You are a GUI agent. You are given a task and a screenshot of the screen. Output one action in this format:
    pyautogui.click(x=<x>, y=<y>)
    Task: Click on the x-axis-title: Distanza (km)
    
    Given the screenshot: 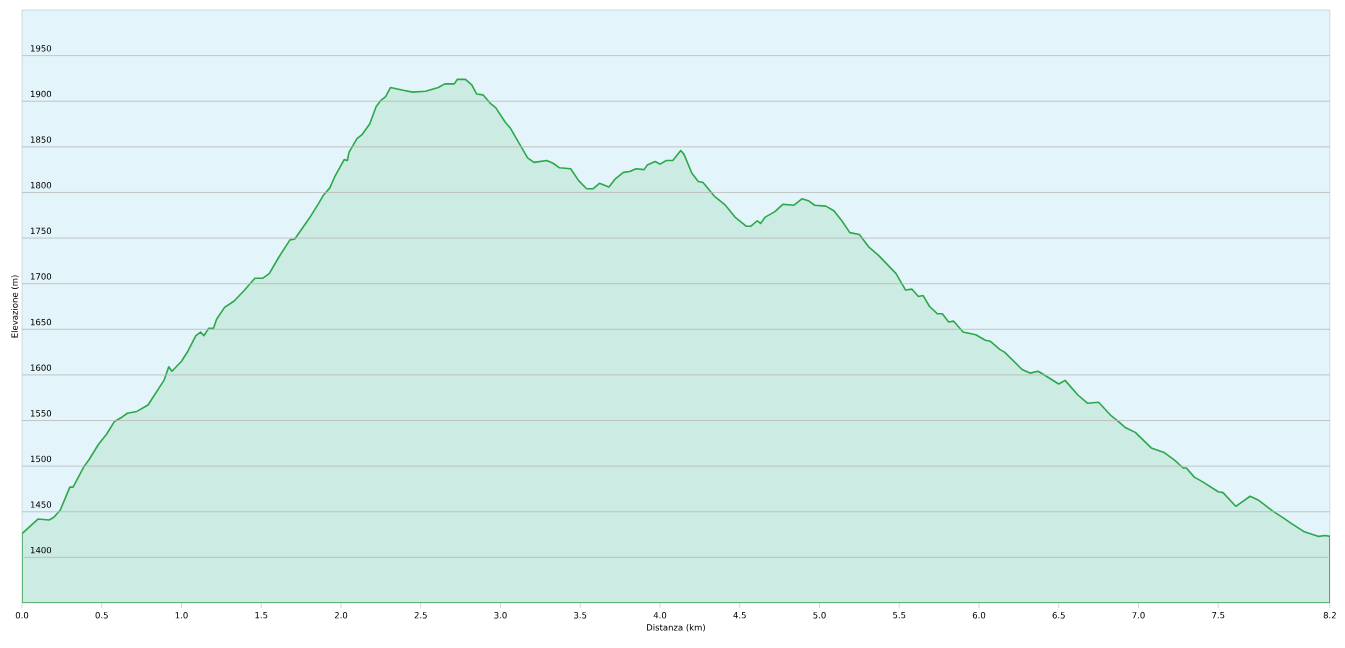 What is the action you would take?
    pyautogui.click(x=676, y=628)
    